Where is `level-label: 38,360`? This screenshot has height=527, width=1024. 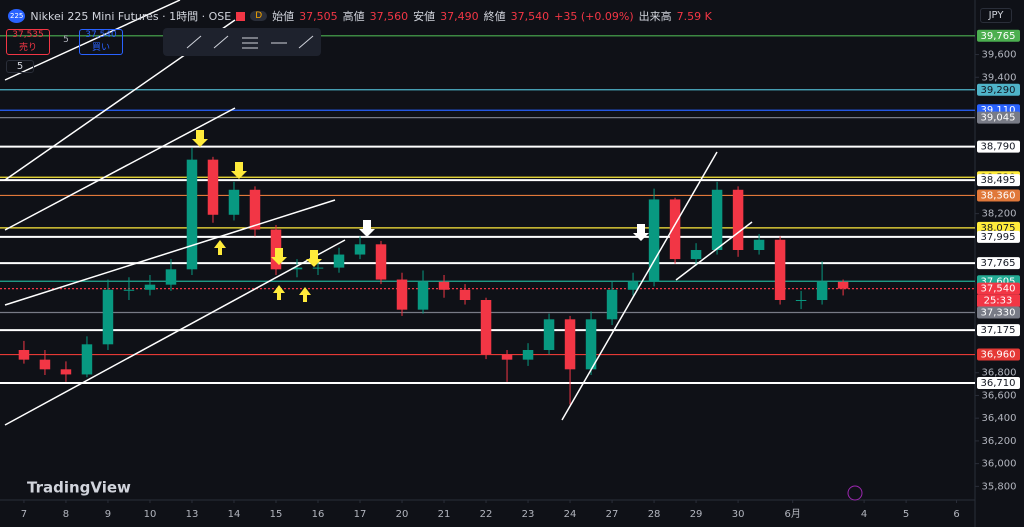 level-label: 38,360 is located at coordinates (998, 195).